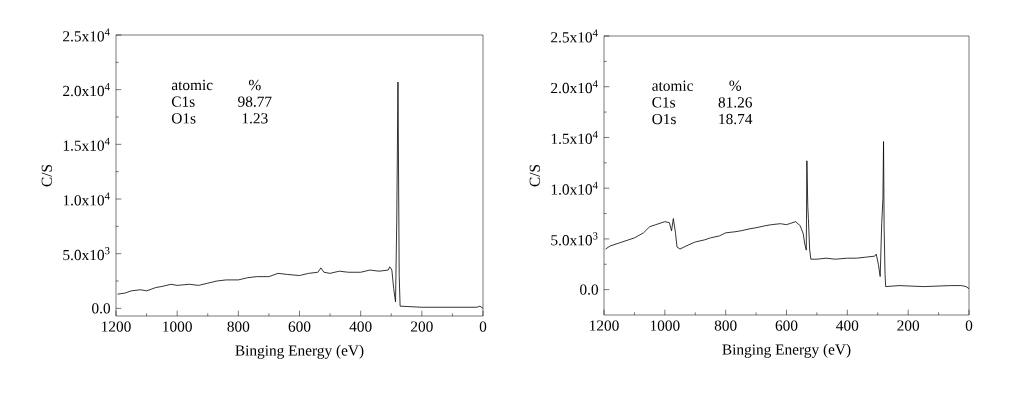 The width and height of the screenshot is (1024, 397). Describe the element at coordinates (255, 118) in the screenshot. I see `annotation: 1.23` at that location.